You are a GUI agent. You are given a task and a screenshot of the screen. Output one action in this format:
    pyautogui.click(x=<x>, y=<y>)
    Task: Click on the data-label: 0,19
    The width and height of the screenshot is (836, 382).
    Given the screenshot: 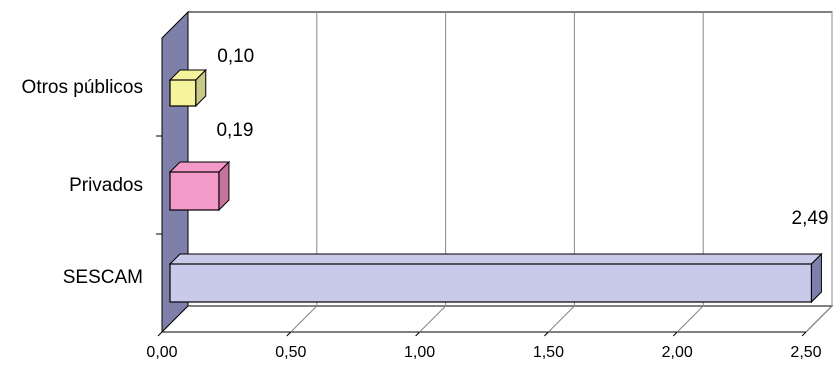 What is the action you would take?
    pyautogui.click(x=234, y=130)
    